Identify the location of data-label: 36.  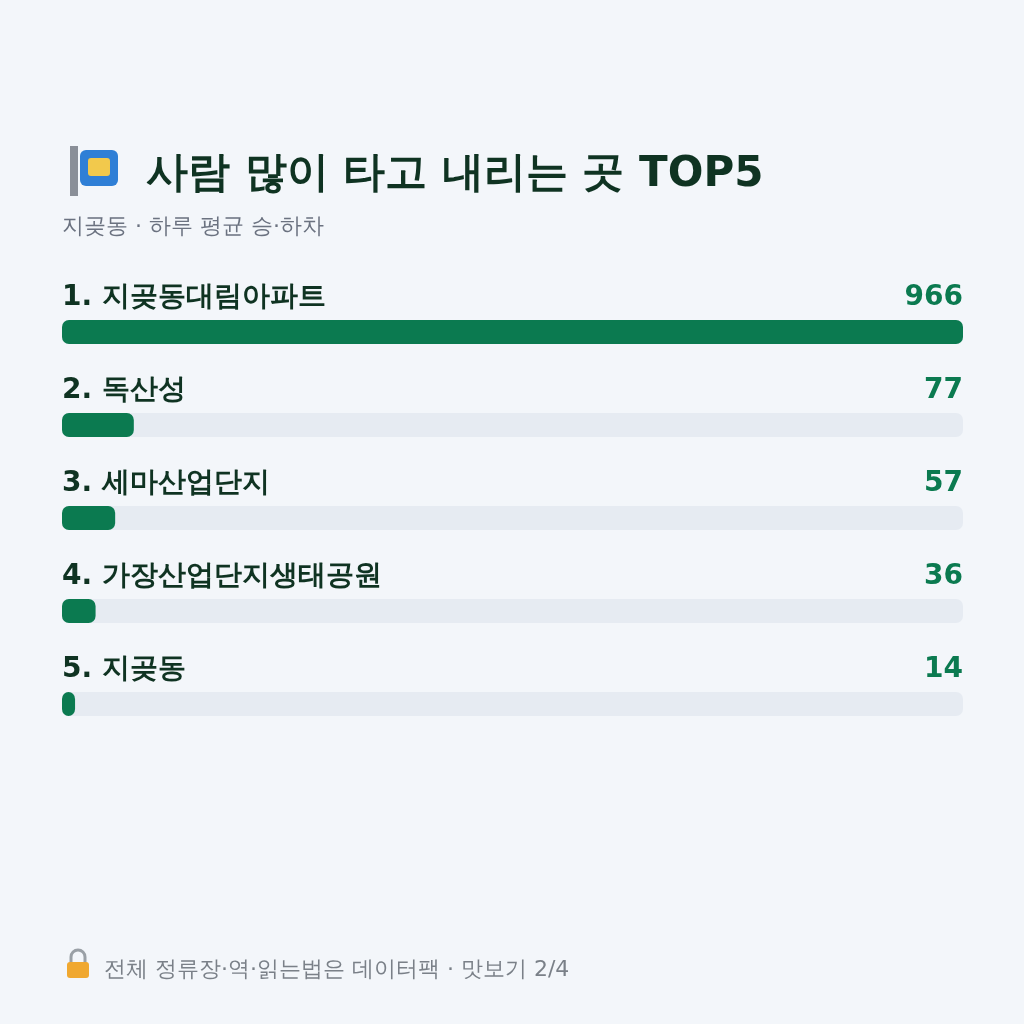
(943, 574).